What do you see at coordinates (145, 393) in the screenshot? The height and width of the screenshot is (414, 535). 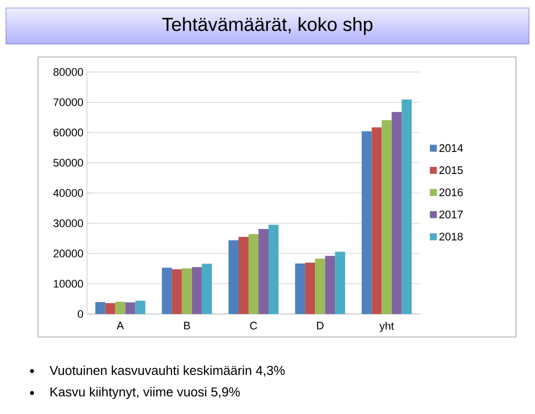 I see `text: Kasvu kiihtynyt, viime vuosi 5,9%` at bounding box center [145, 393].